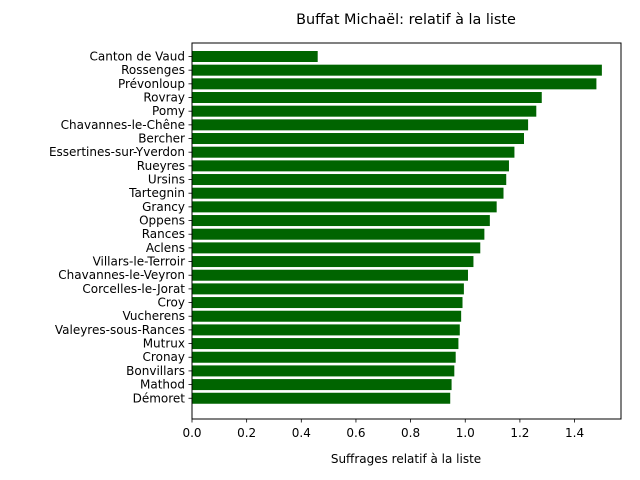 This screenshot has height=480, width=640. What do you see at coordinates (406, 20) in the screenshot?
I see `chart-title: Buffat Michaël: relatif à la liste` at bounding box center [406, 20].